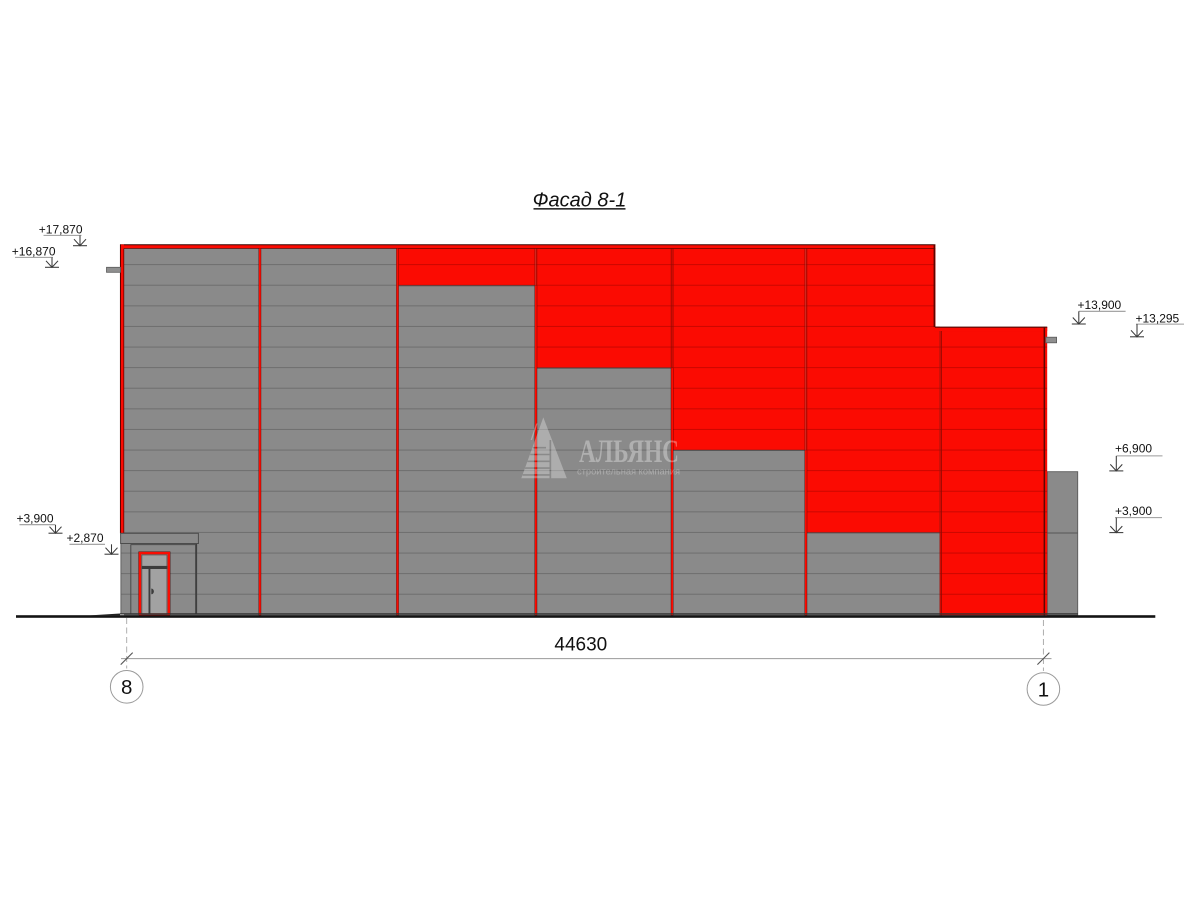 The height and width of the screenshot is (900, 1200). I want to click on svg-text: +13,900, so click(1100, 305).